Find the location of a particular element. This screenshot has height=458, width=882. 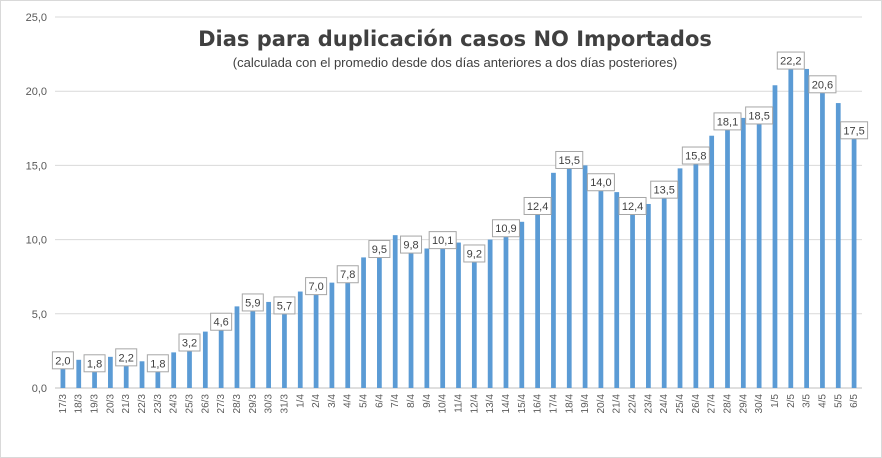

data-label-text: 2,0 is located at coordinates (62, 361).